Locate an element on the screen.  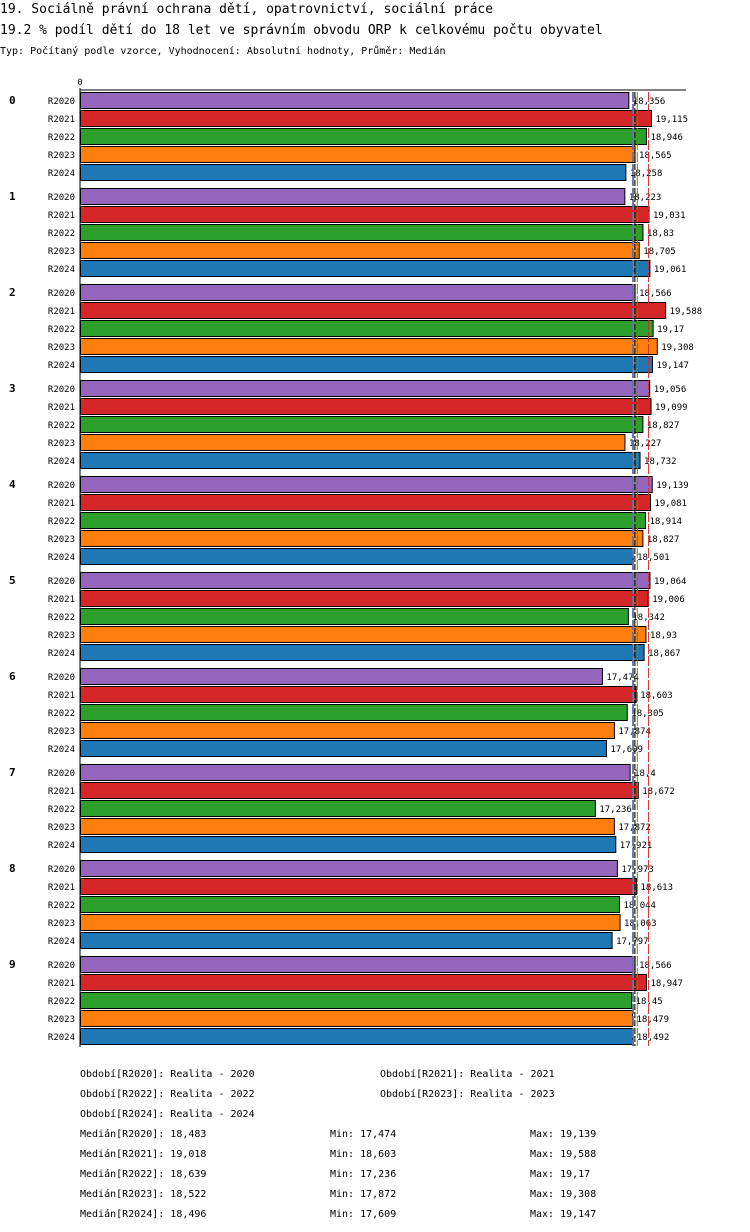
value-label: 17,797 is located at coordinates (632, 942).